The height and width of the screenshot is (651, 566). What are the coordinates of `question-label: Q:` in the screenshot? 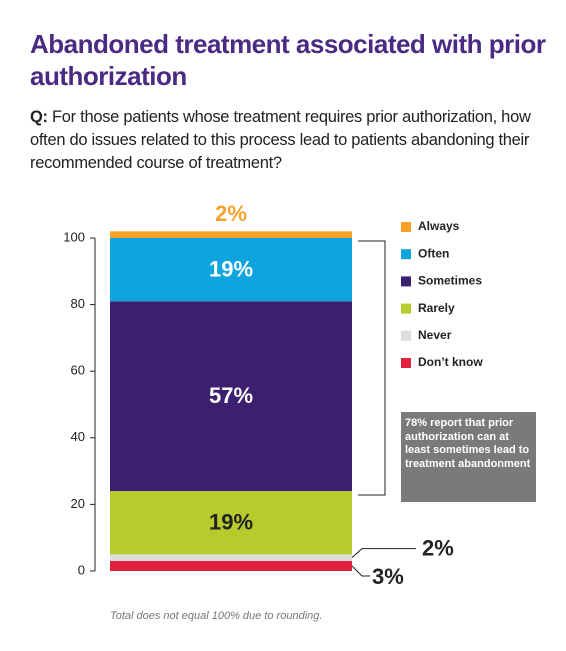 It's located at (39, 117).